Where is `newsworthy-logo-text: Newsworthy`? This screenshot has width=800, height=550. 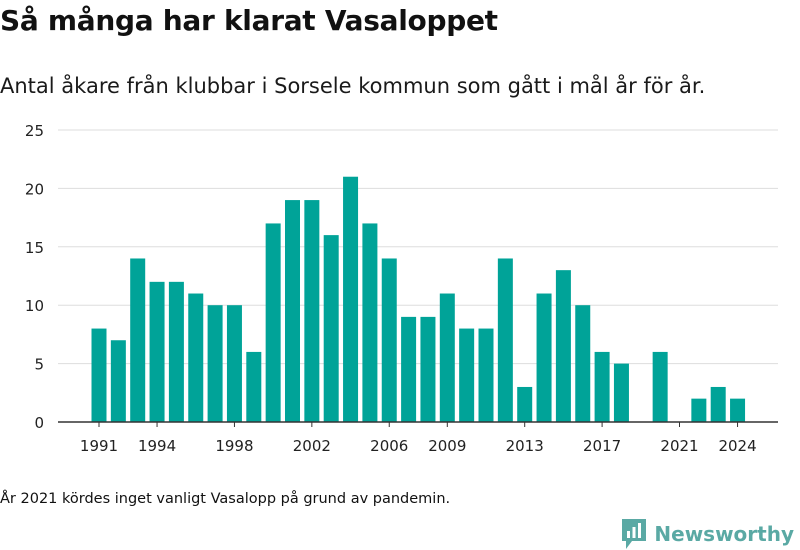
newsworthy-logo-text: Newsworthy is located at coordinates (724, 534).